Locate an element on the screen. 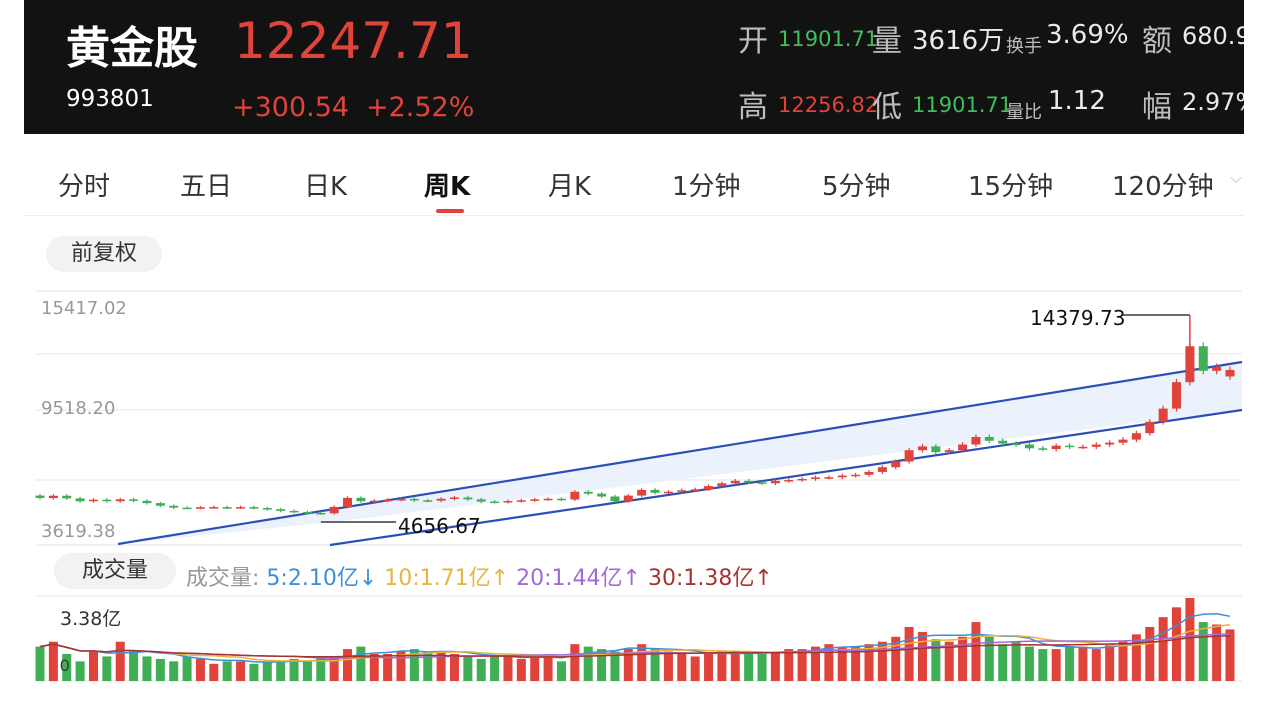  low-label: 低 is located at coordinates (887, 107).